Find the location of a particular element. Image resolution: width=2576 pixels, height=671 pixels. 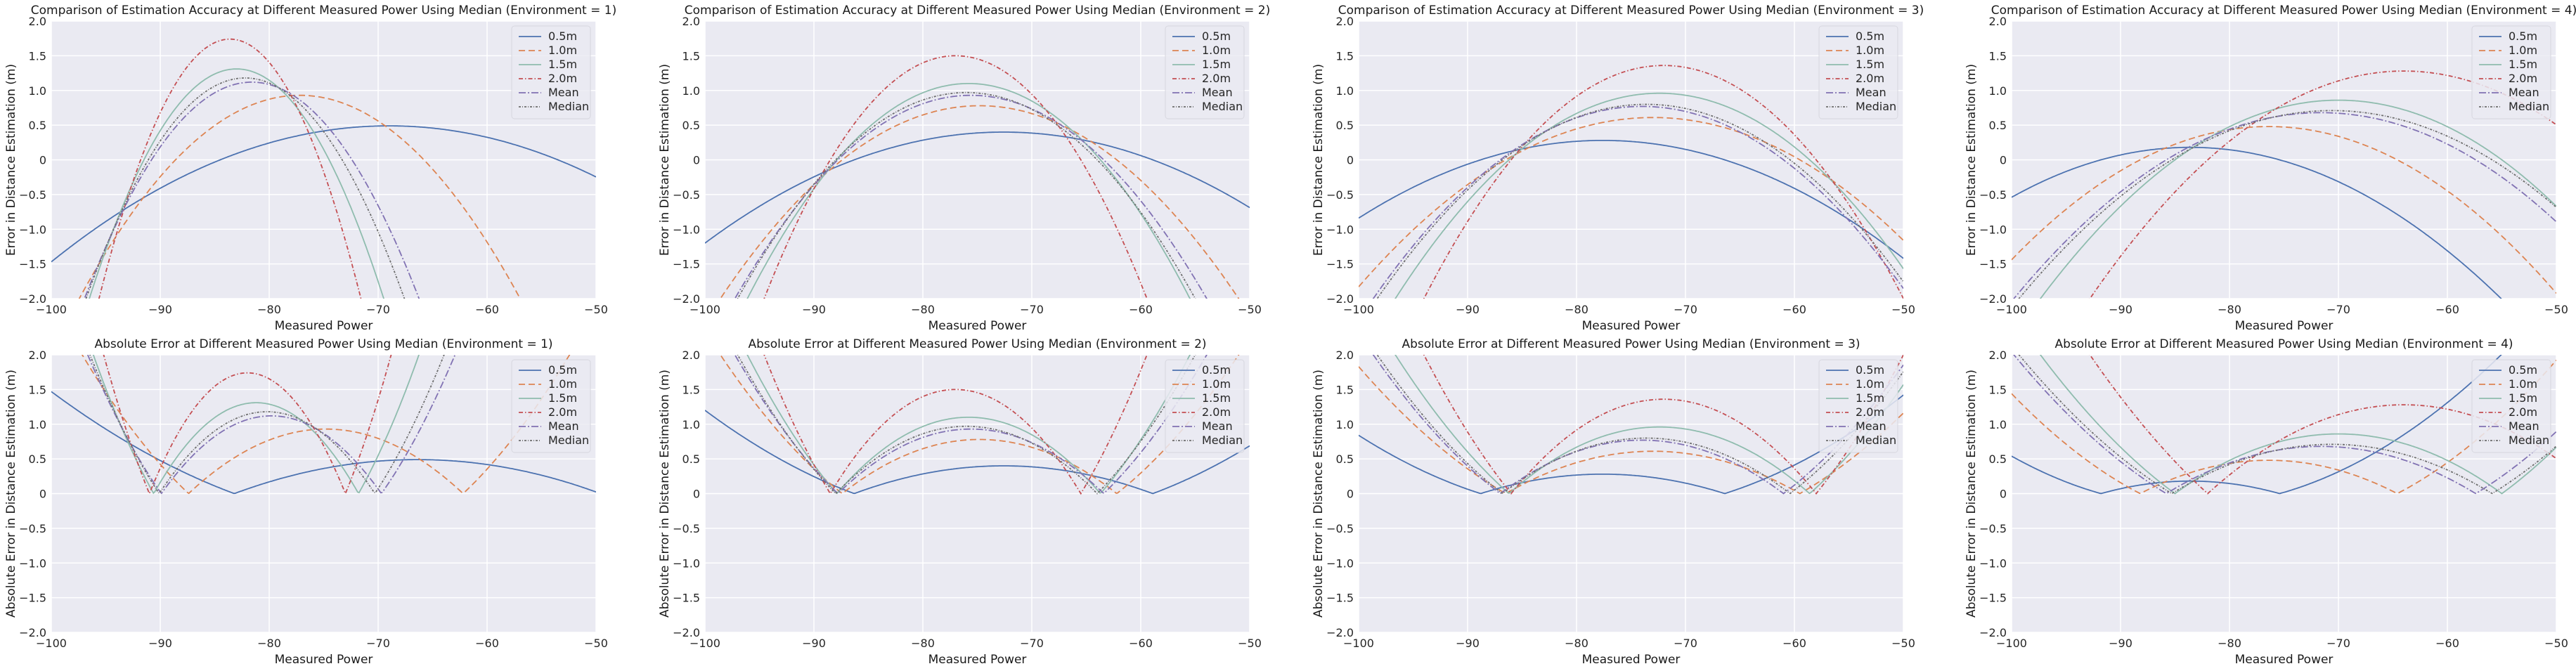

legend-label: 2.0m is located at coordinates (1216, 412).